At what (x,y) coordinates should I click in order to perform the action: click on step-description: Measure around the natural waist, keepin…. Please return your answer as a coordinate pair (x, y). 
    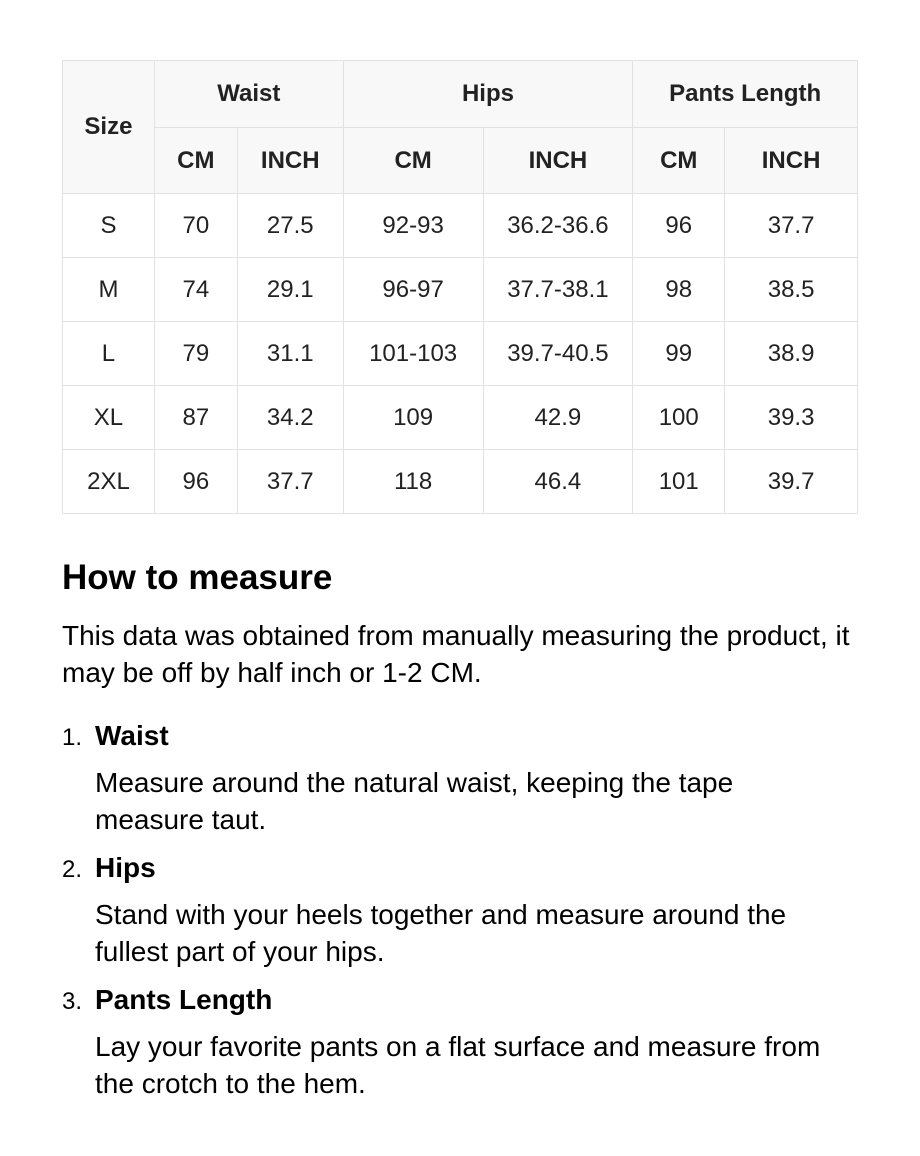
    Looking at the image, I should click on (414, 801).